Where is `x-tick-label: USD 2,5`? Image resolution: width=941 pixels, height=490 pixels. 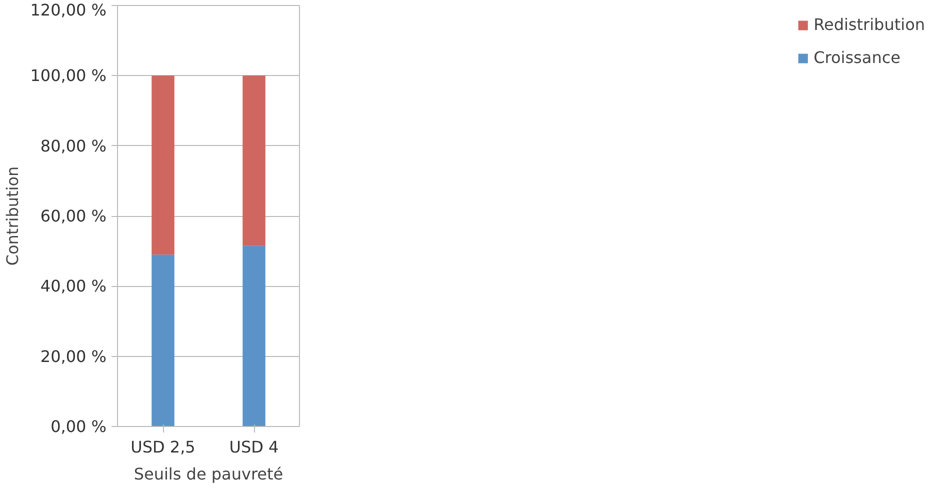 x-tick-label: USD 2,5 is located at coordinates (163, 447).